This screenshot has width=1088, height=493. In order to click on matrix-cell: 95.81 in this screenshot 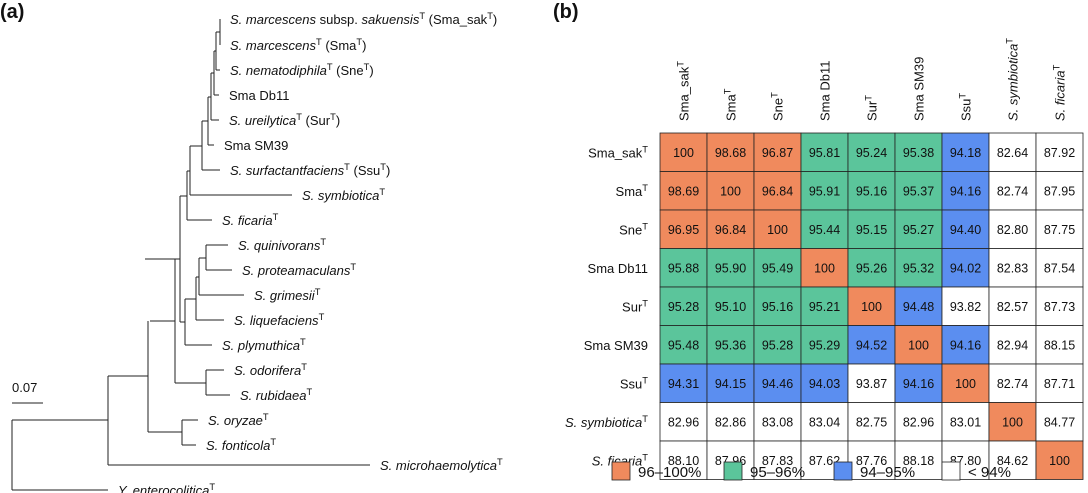, I will do `click(824, 152)`.